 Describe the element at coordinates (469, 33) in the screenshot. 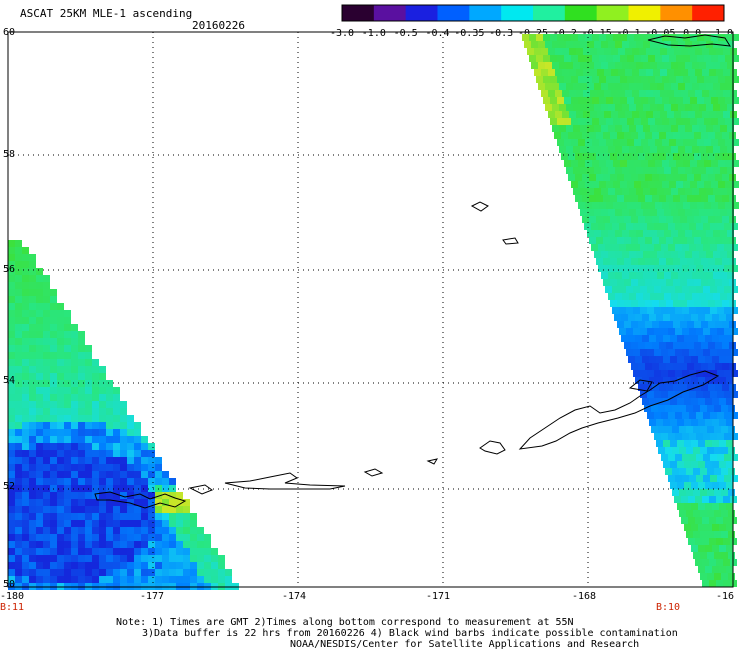

I see `colorbar-tick-label: -0.35` at that location.